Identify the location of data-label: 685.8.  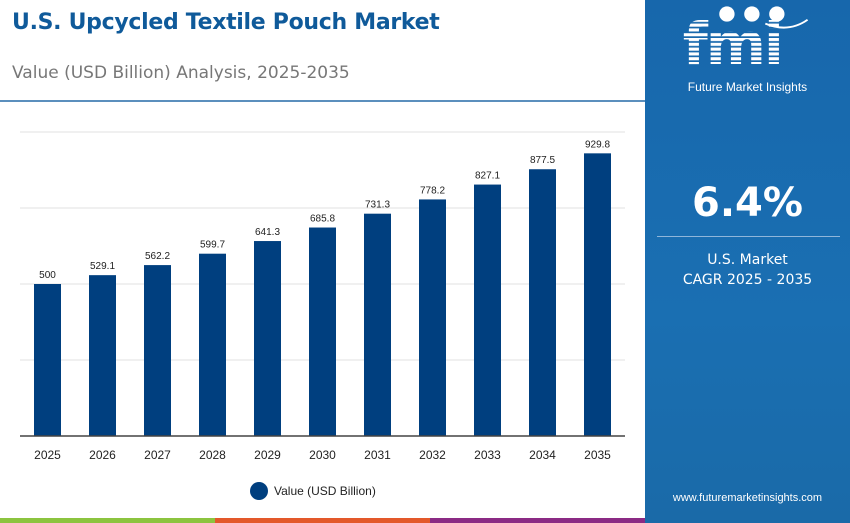
(322, 219).